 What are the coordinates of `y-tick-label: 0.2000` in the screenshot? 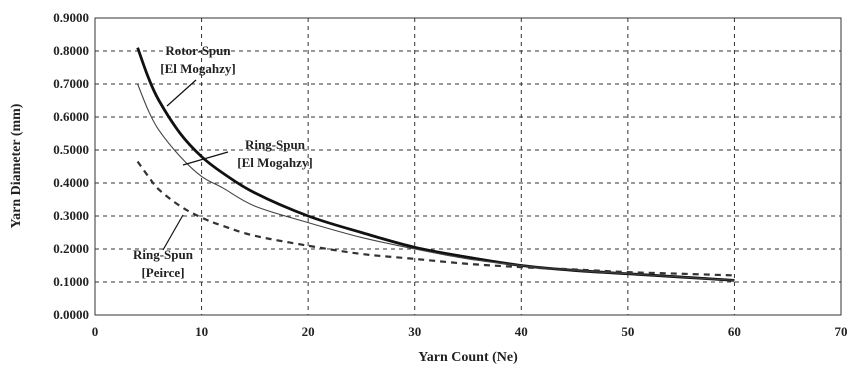 It's located at (71, 248).